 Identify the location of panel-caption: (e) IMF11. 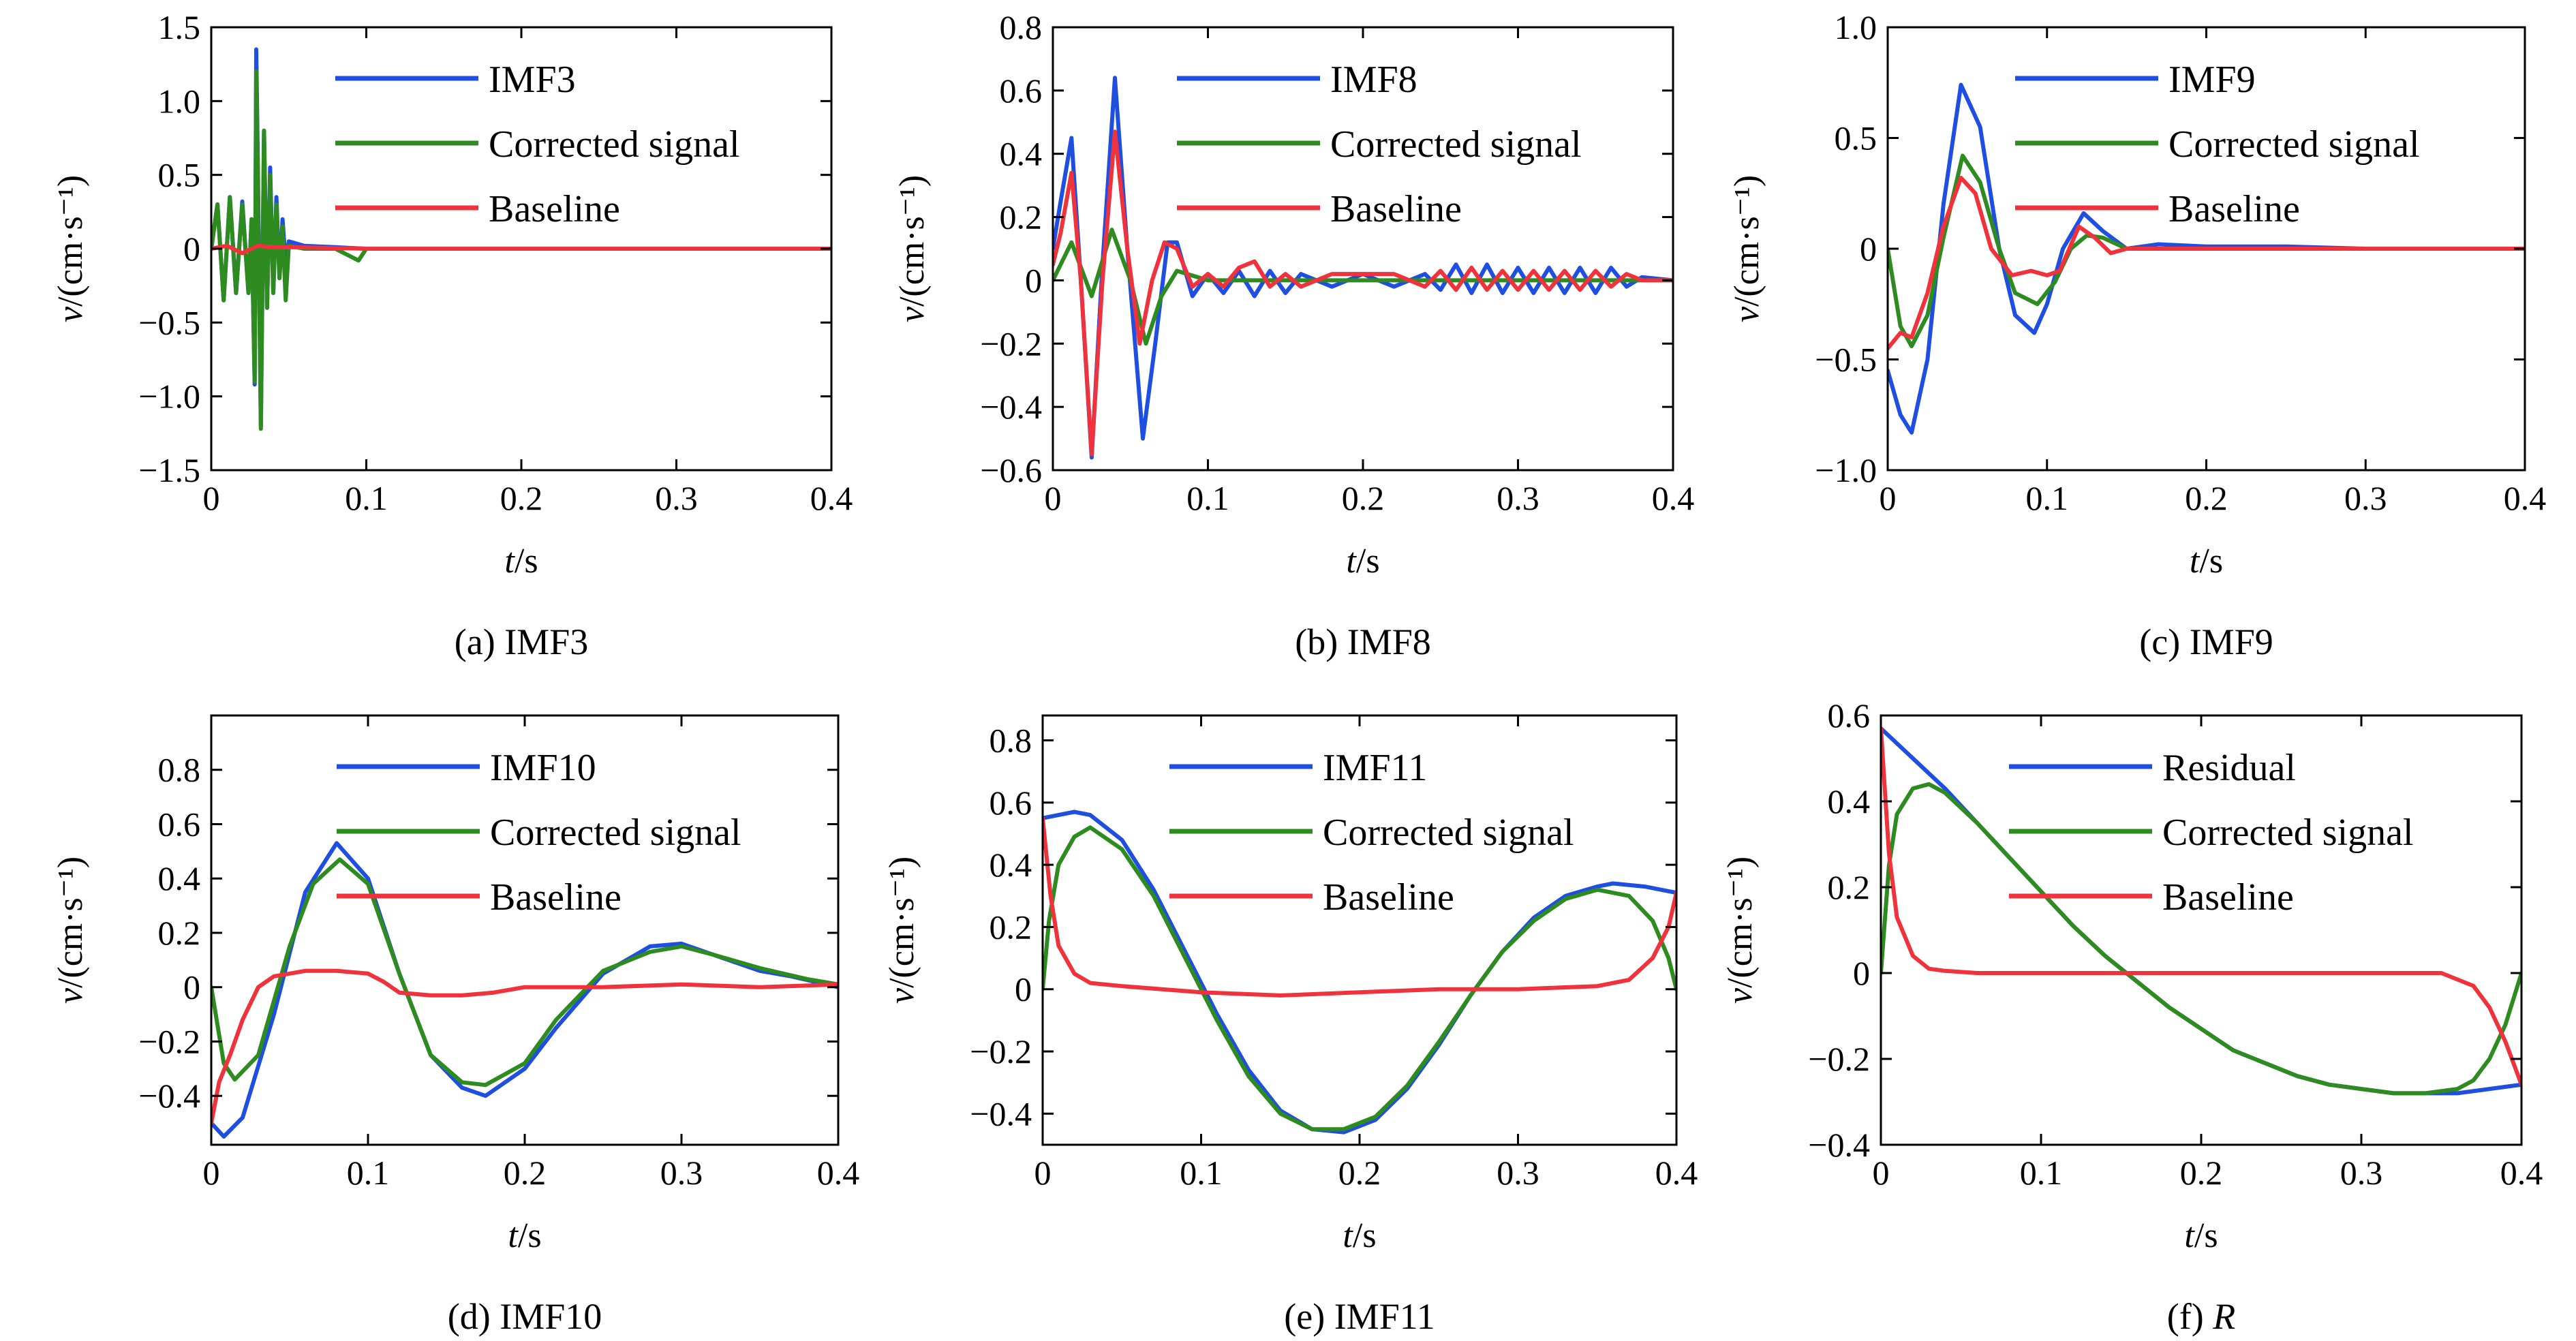
(1359, 1316).